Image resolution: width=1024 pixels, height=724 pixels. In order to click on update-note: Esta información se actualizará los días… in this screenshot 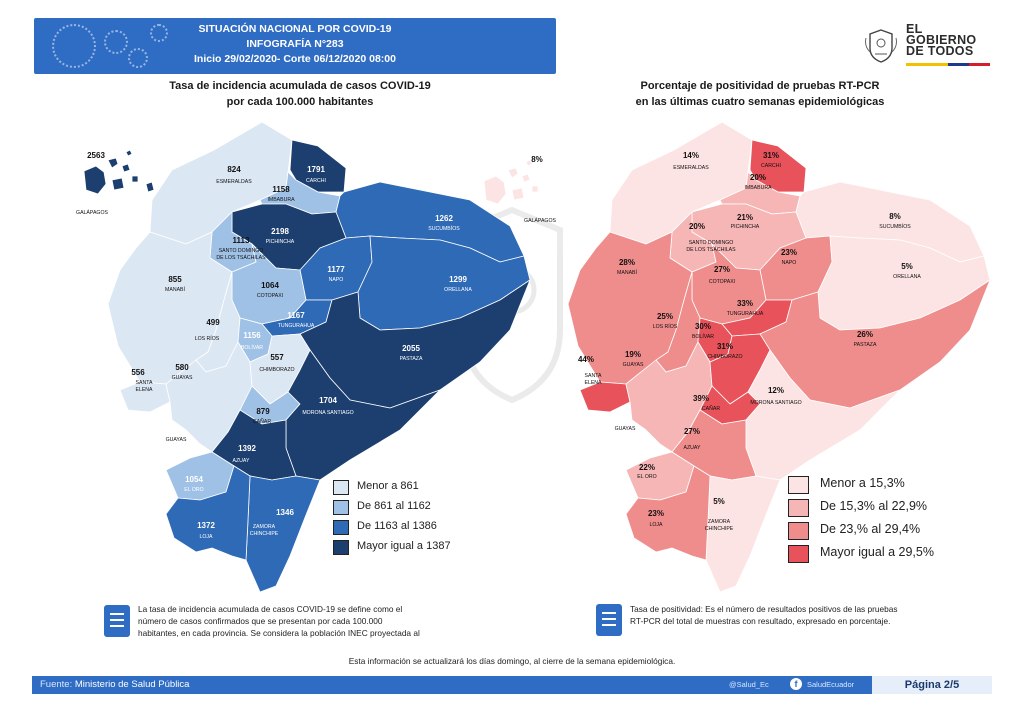, I will do `click(512, 661)`.